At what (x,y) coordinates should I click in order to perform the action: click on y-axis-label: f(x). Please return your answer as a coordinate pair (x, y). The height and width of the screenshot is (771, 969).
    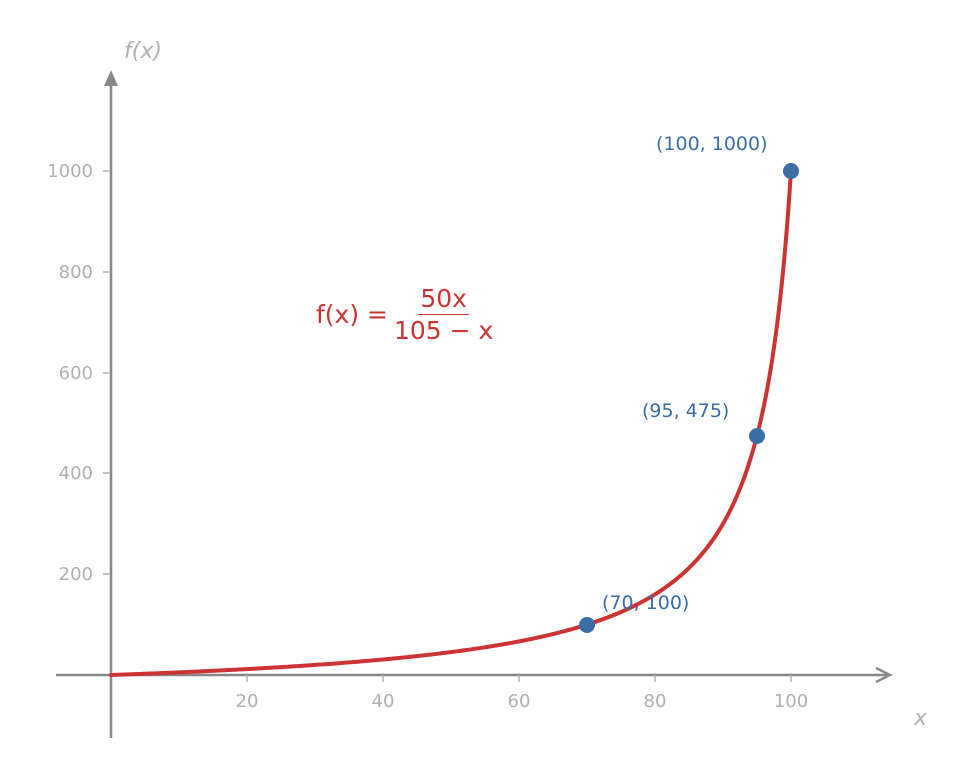
    Looking at the image, I should click on (143, 51).